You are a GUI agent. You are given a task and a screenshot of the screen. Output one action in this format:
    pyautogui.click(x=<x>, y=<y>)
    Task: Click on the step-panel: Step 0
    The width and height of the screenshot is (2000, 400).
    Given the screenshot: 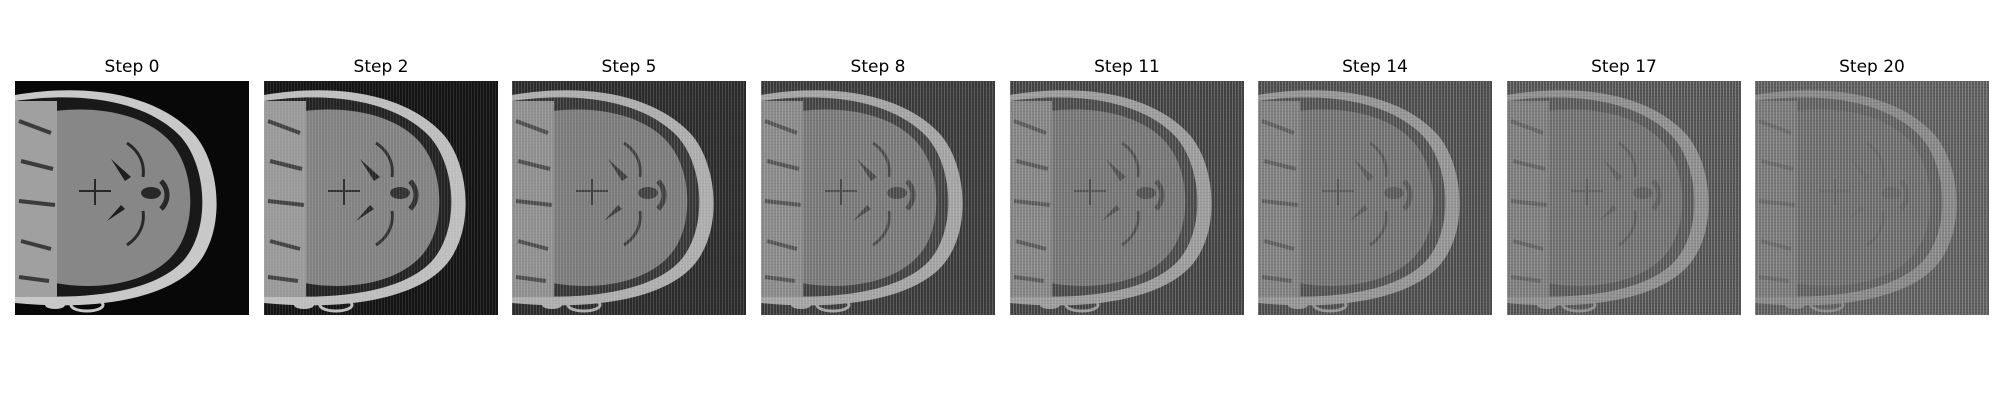 What is the action you would take?
    pyautogui.click(x=132, y=185)
    